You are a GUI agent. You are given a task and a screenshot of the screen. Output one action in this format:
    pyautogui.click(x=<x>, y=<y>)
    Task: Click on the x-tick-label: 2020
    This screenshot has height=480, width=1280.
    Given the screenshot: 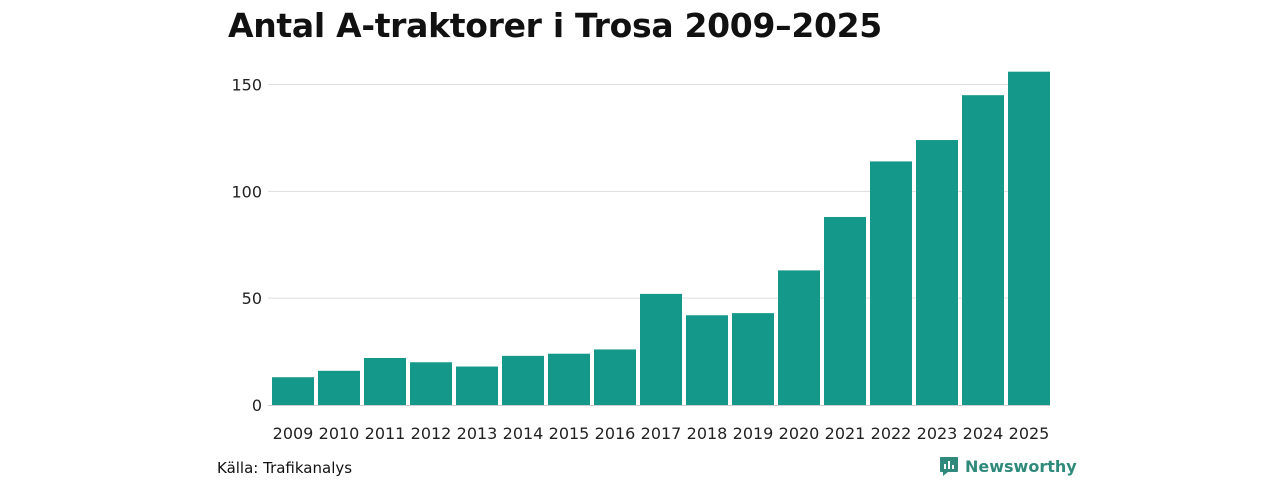 What is the action you would take?
    pyautogui.click(x=799, y=433)
    